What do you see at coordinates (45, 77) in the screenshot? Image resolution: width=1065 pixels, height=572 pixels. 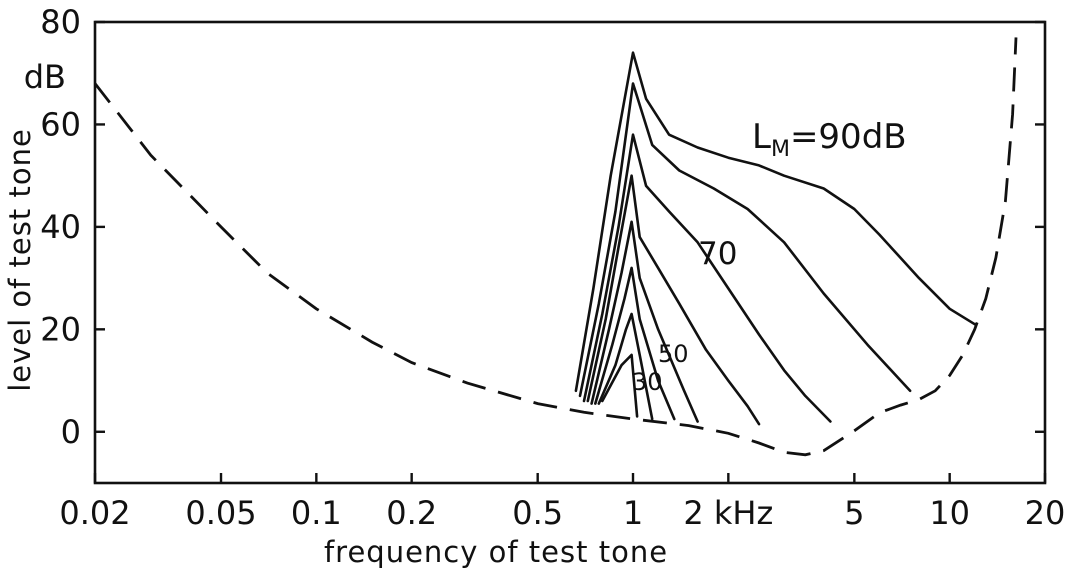 I see `y-unit-label: dB` at bounding box center [45, 77].